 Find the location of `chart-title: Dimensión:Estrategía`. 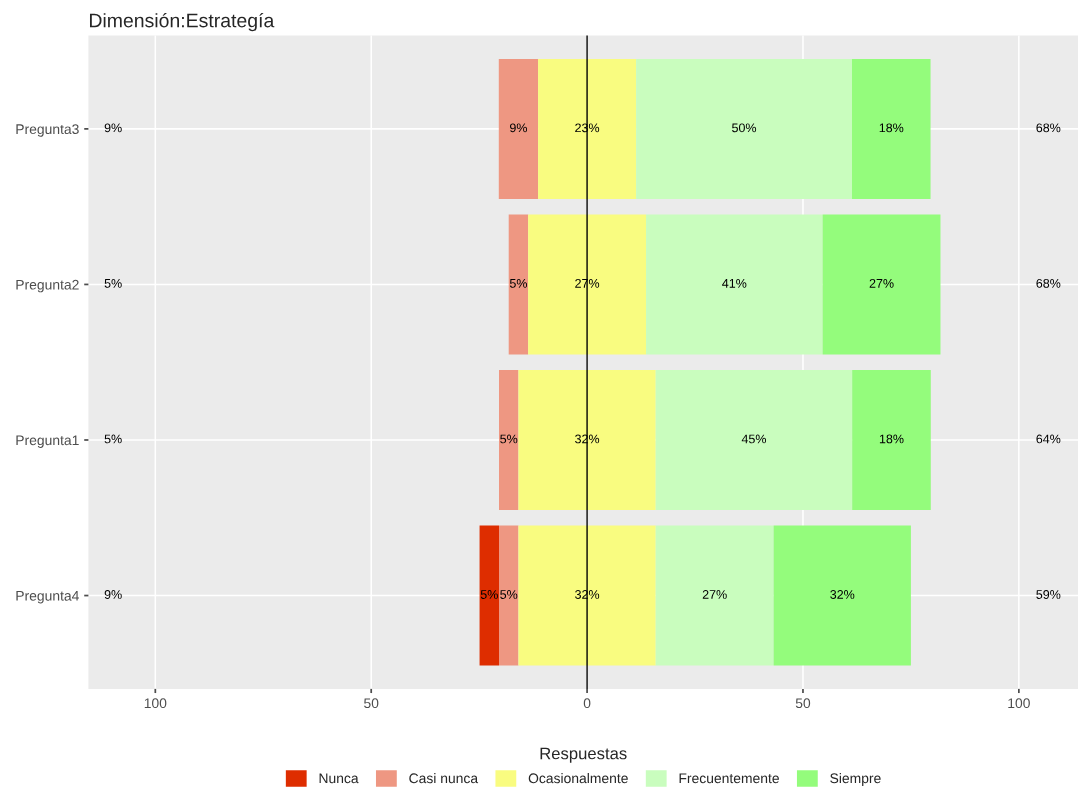

chart-title: Dimensión:Estrategía is located at coordinates (182, 22).